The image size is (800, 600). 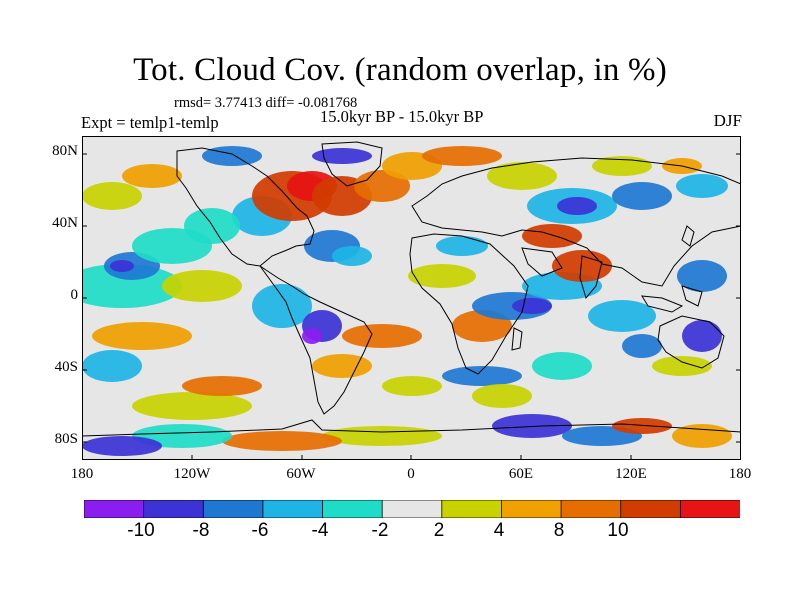 I want to click on colorbar, so click(x=412, y=509).